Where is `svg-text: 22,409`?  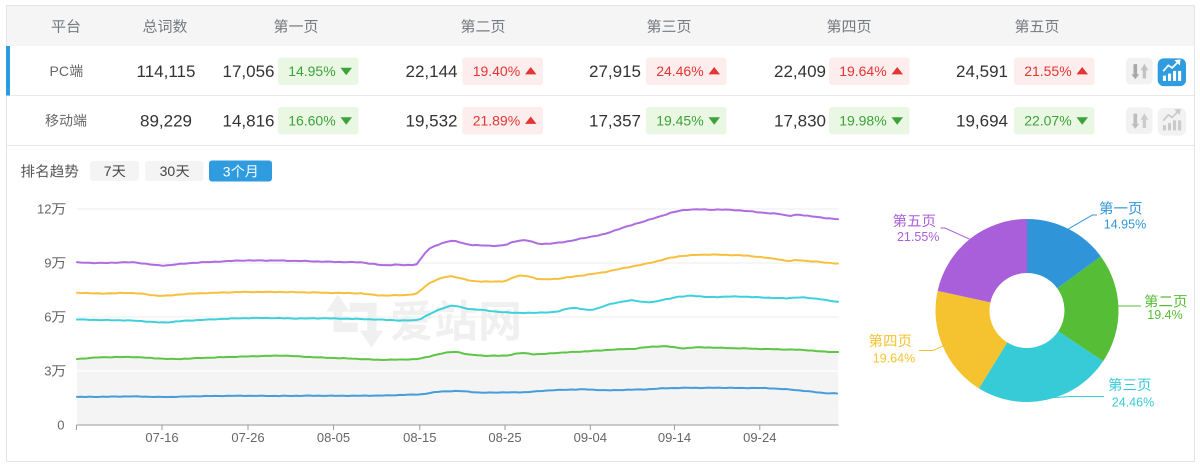
svg-text: 22,409 is located at coordinates (800, 71).